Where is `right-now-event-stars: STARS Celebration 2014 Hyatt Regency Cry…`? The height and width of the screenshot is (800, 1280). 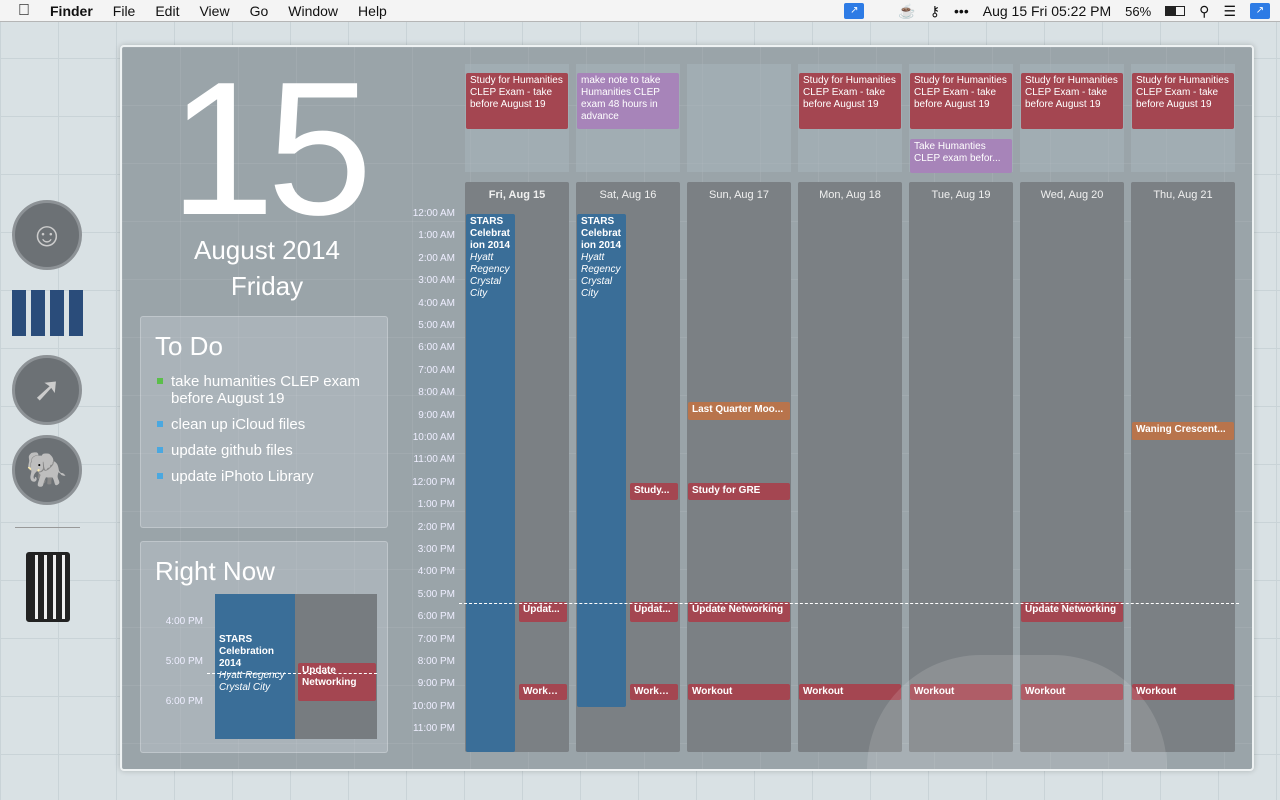 right-now-event-stars: STARS Celebration 2014 Hyatt Regency Cry… is located at coordinates (255, 666).